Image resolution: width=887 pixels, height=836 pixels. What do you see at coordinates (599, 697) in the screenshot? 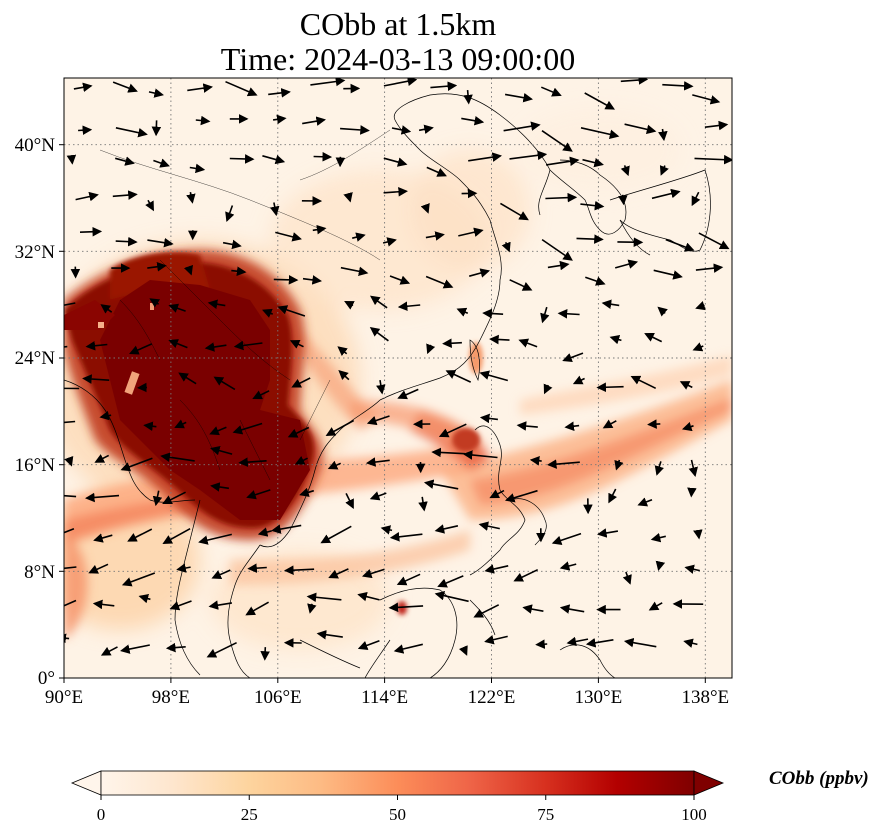
I see `lon-tick-label: 130°E` at bounding box center [599, 697].